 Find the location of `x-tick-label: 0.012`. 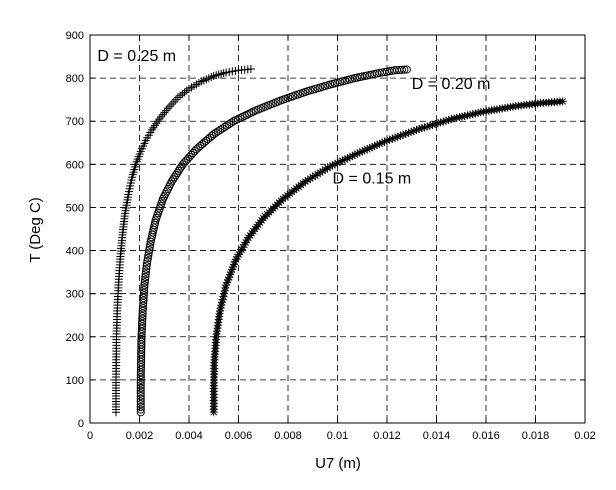

x-tick-label: 0.012 is located at coordinates (387, 436).